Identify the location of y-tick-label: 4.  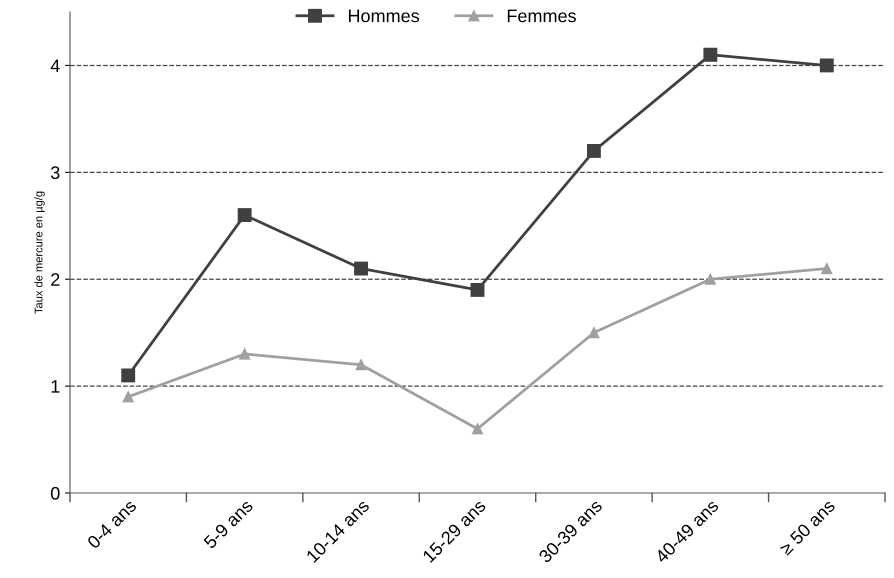
(55, 66).